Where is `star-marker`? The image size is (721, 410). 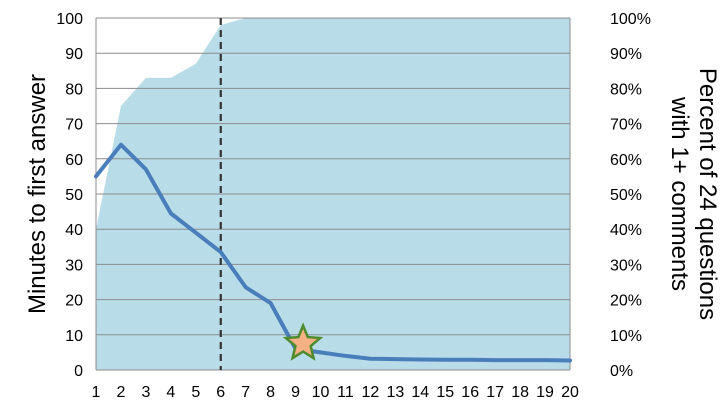 star-marker is located at coordinates (303, 341).